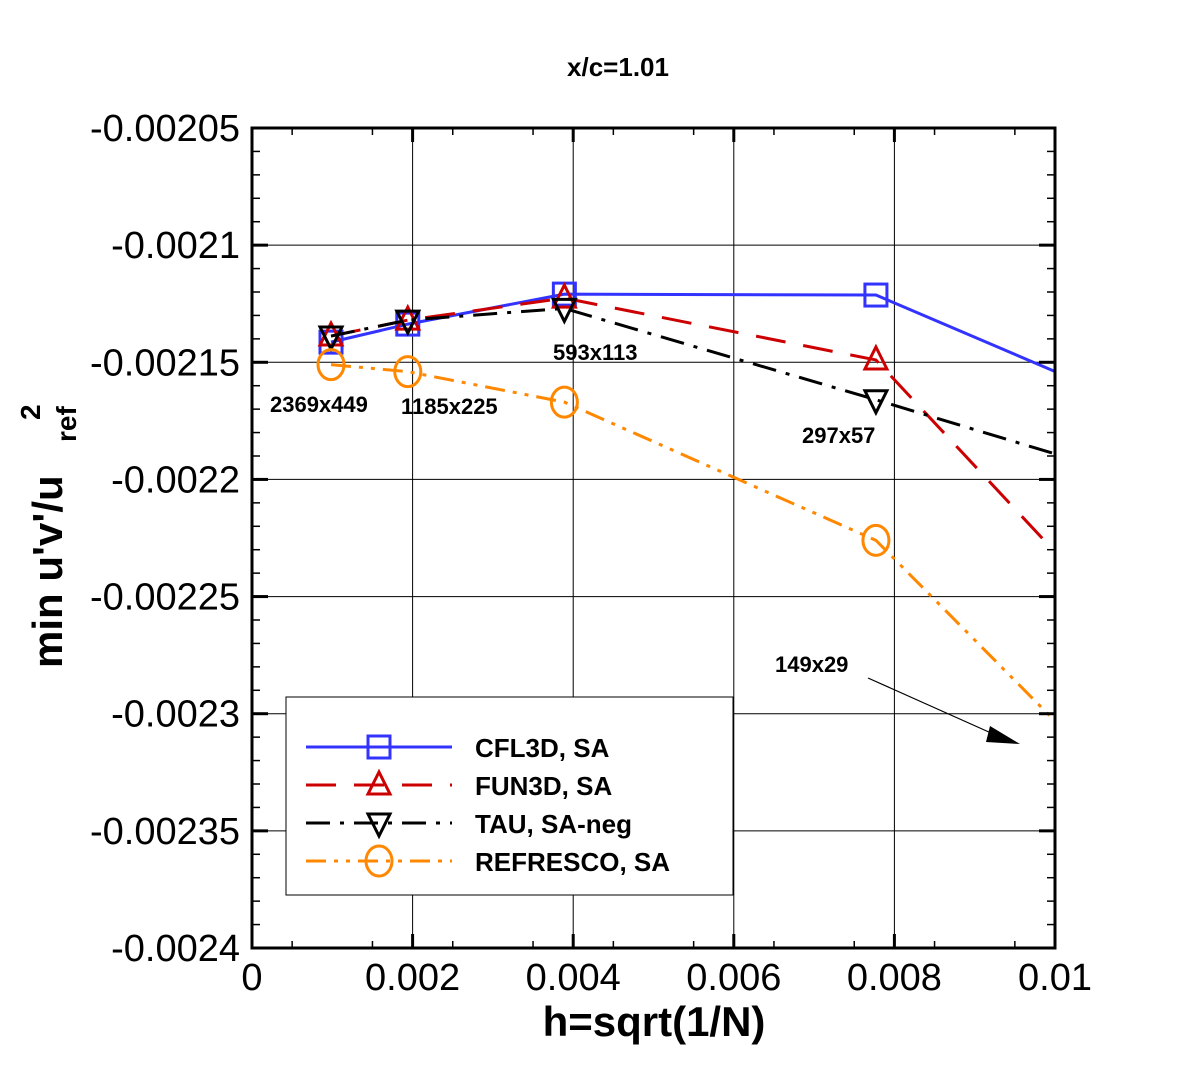 The width and height of the screenshot is (1200, 1067). I want to click on x-tick-label: 0, so click(251, 978).